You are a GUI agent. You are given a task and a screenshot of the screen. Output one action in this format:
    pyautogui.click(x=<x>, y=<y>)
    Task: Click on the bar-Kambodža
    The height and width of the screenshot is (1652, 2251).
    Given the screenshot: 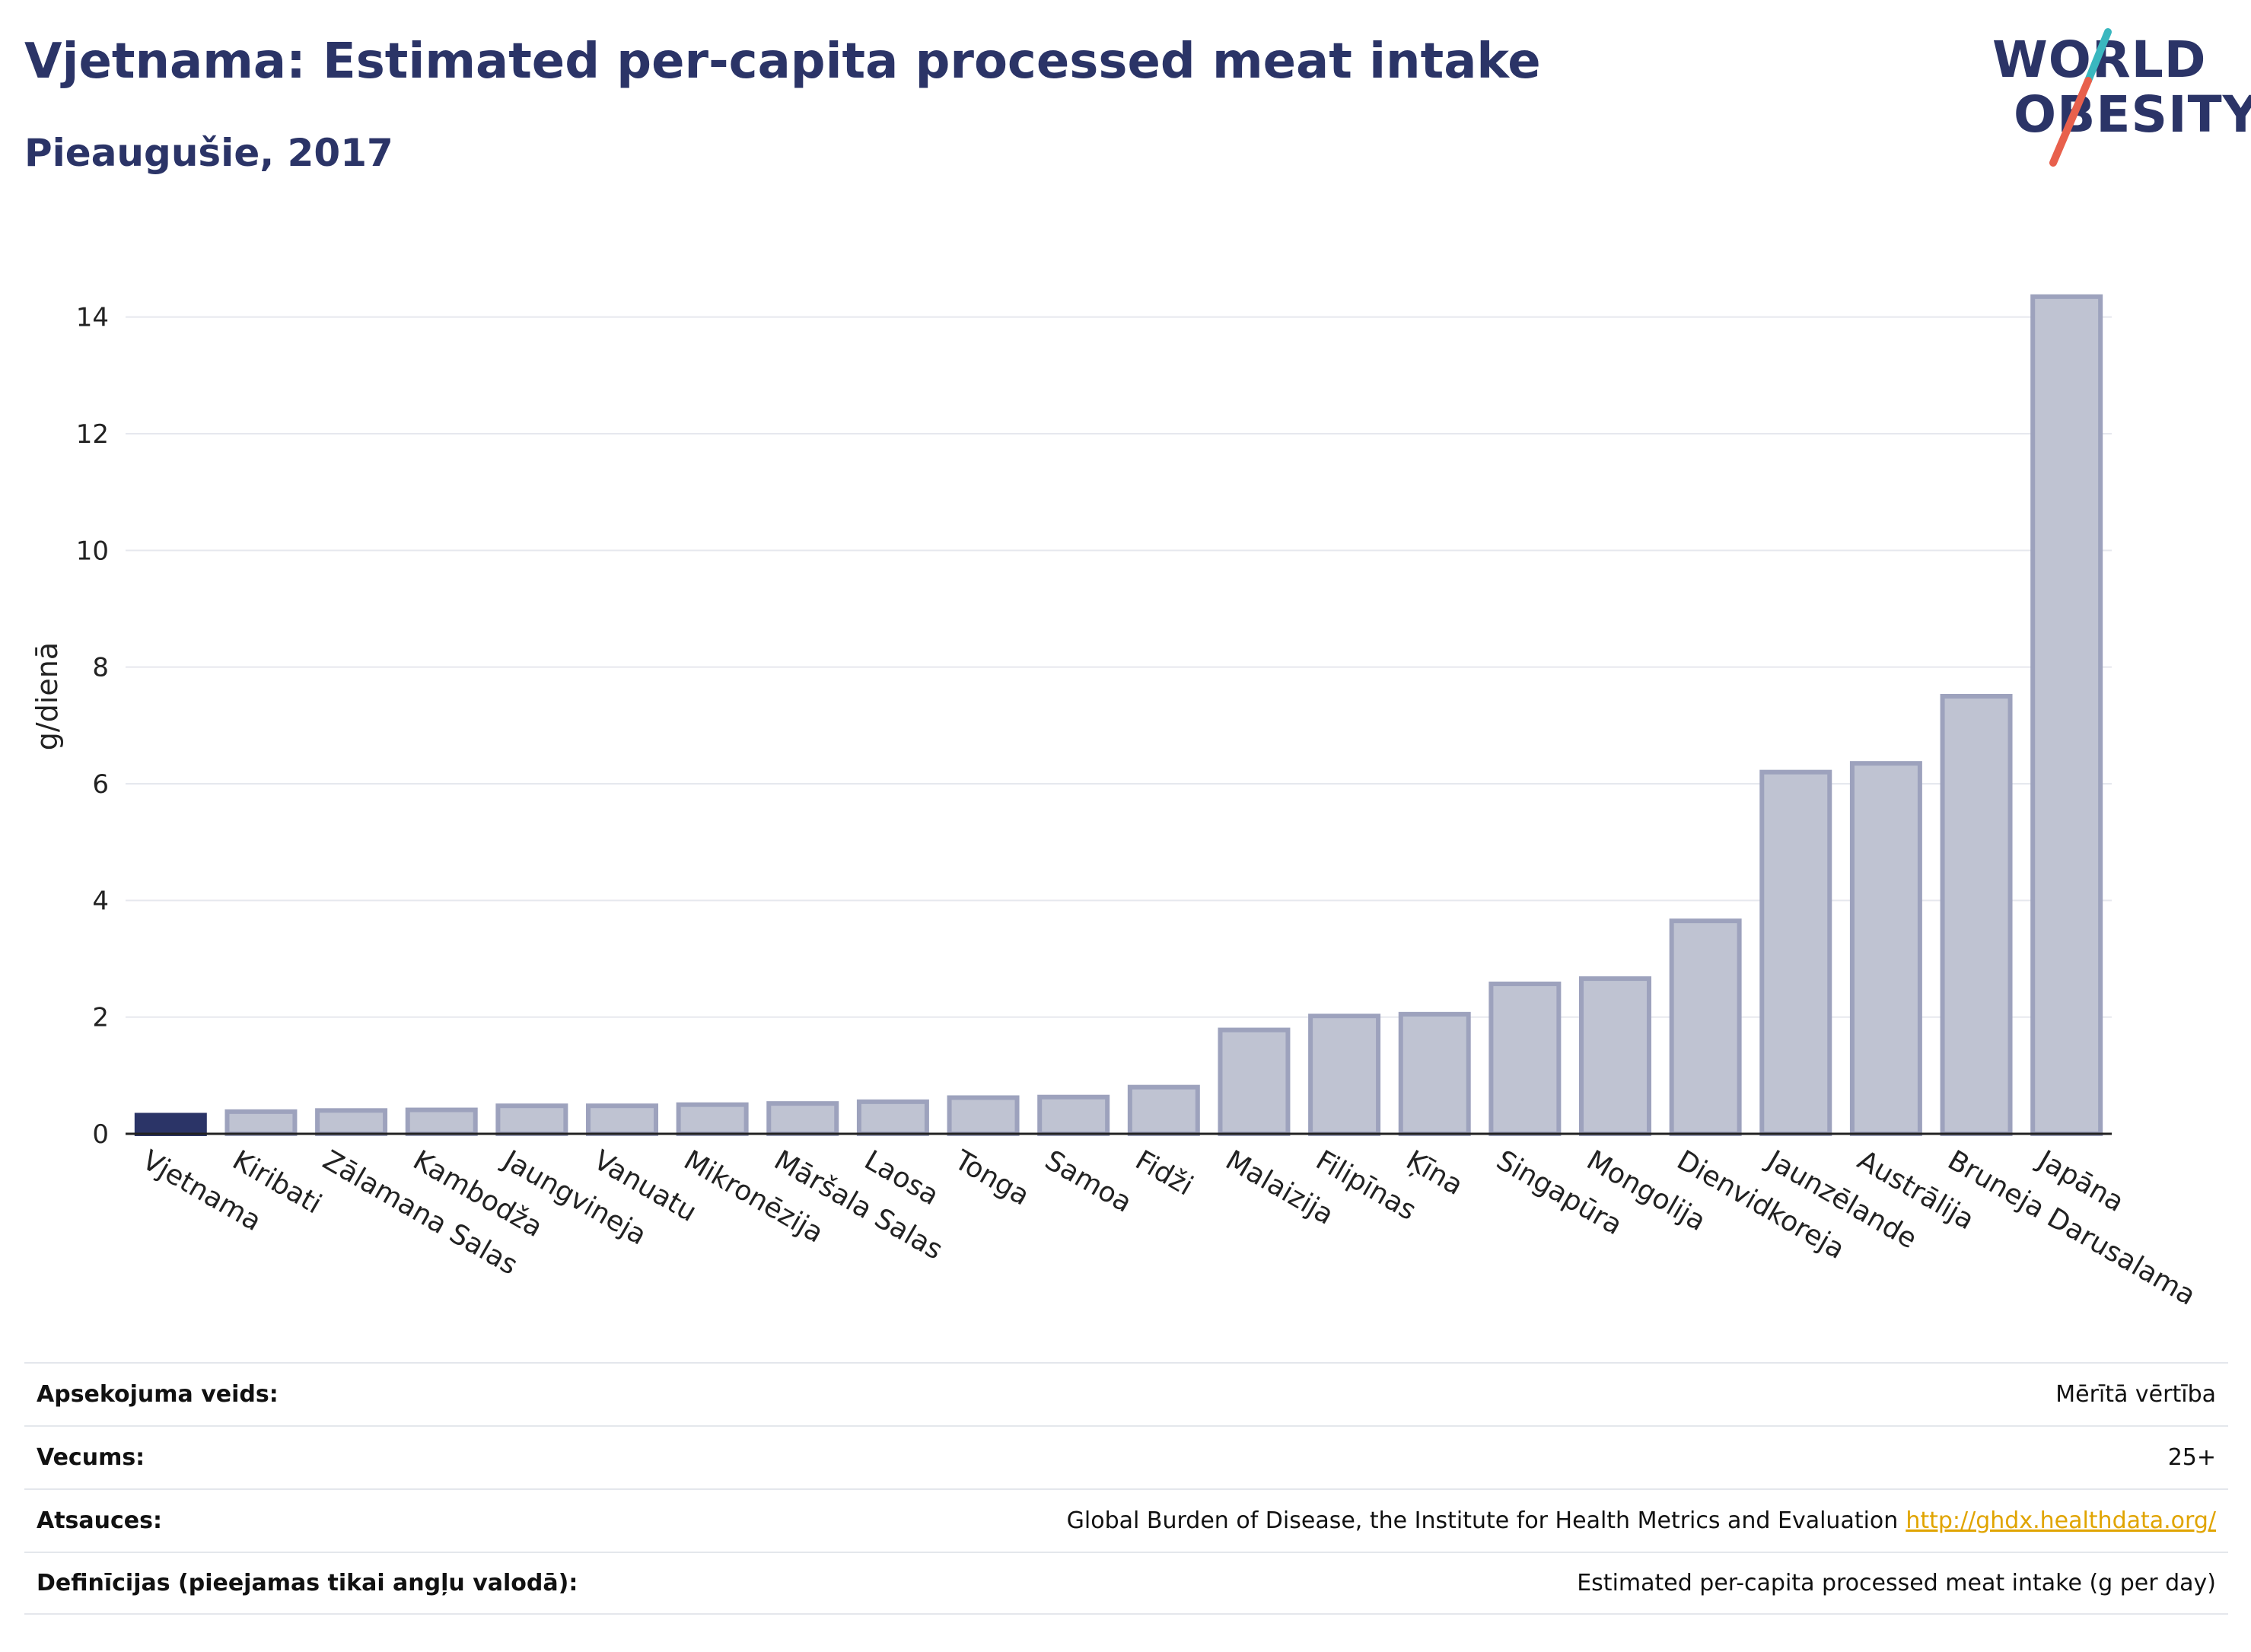 What is the action you would take?
    pyautogui.click(x=441, y=1121)
    